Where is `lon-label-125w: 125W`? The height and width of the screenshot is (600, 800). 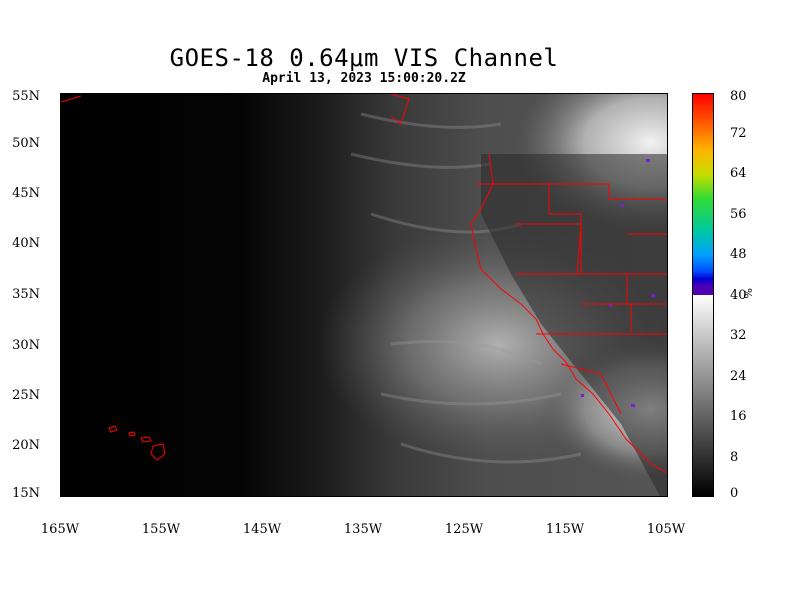
lon-label-125w: 125W is located at coordinates (464, 529).